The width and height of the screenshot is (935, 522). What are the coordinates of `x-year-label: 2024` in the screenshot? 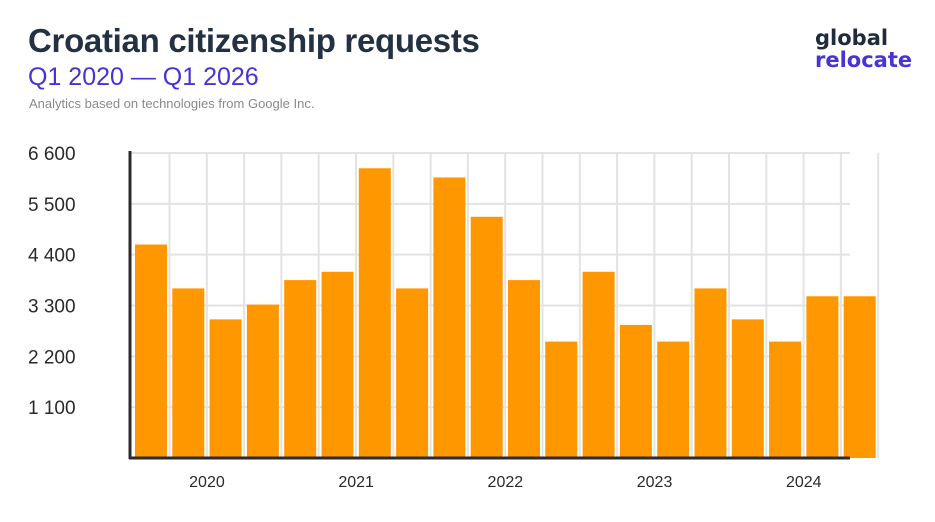 It's located at (804, 482).